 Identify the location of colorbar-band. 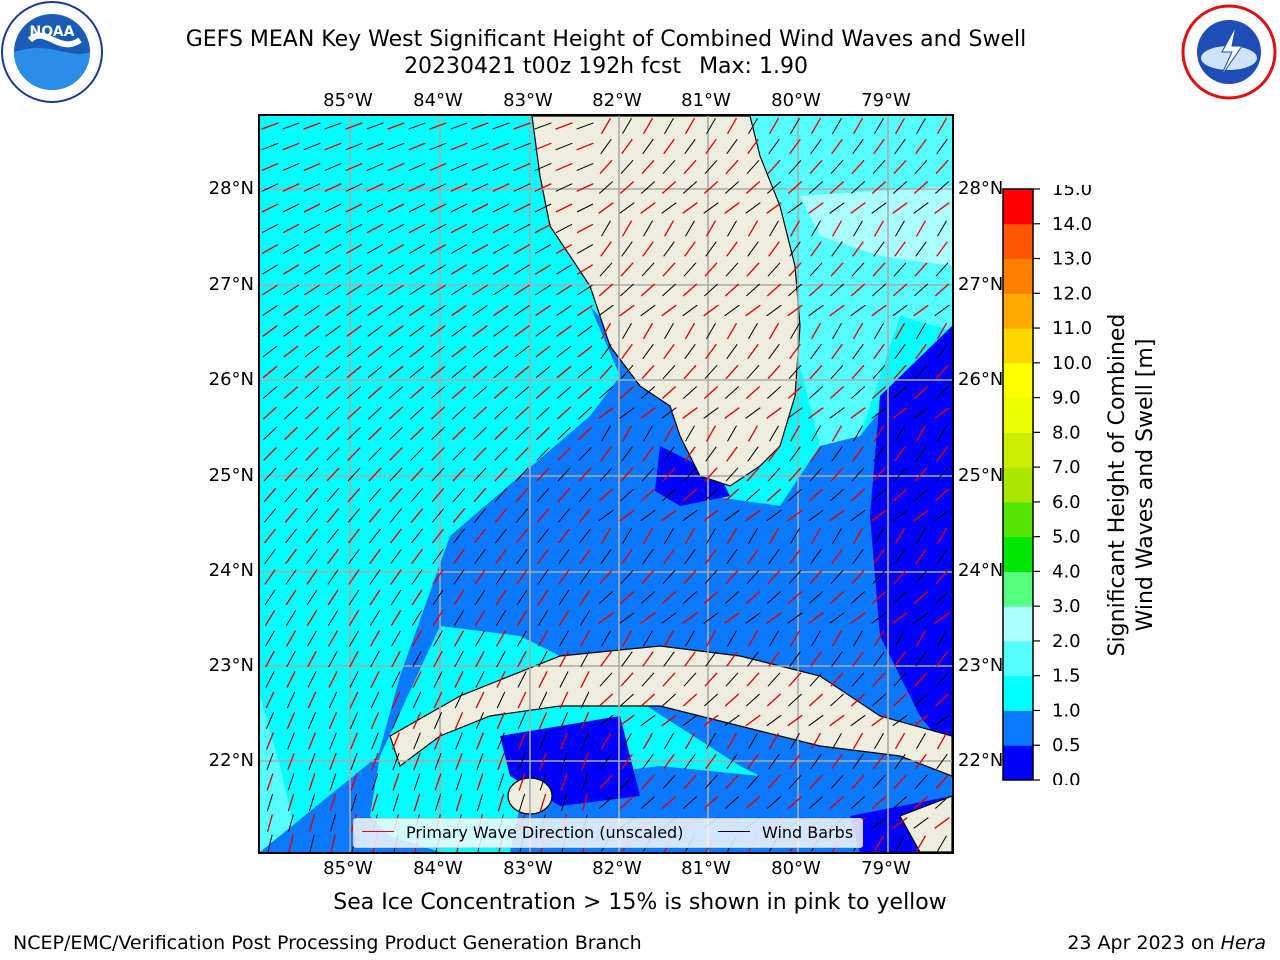
(1018, 624).